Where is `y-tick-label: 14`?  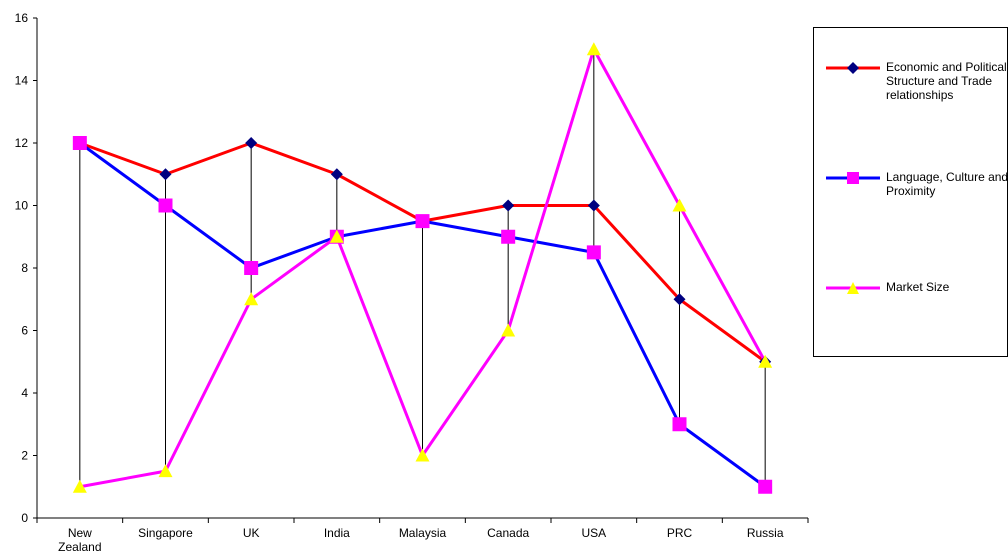
y-tick-label: 14 is located at coordinates (22, 81).